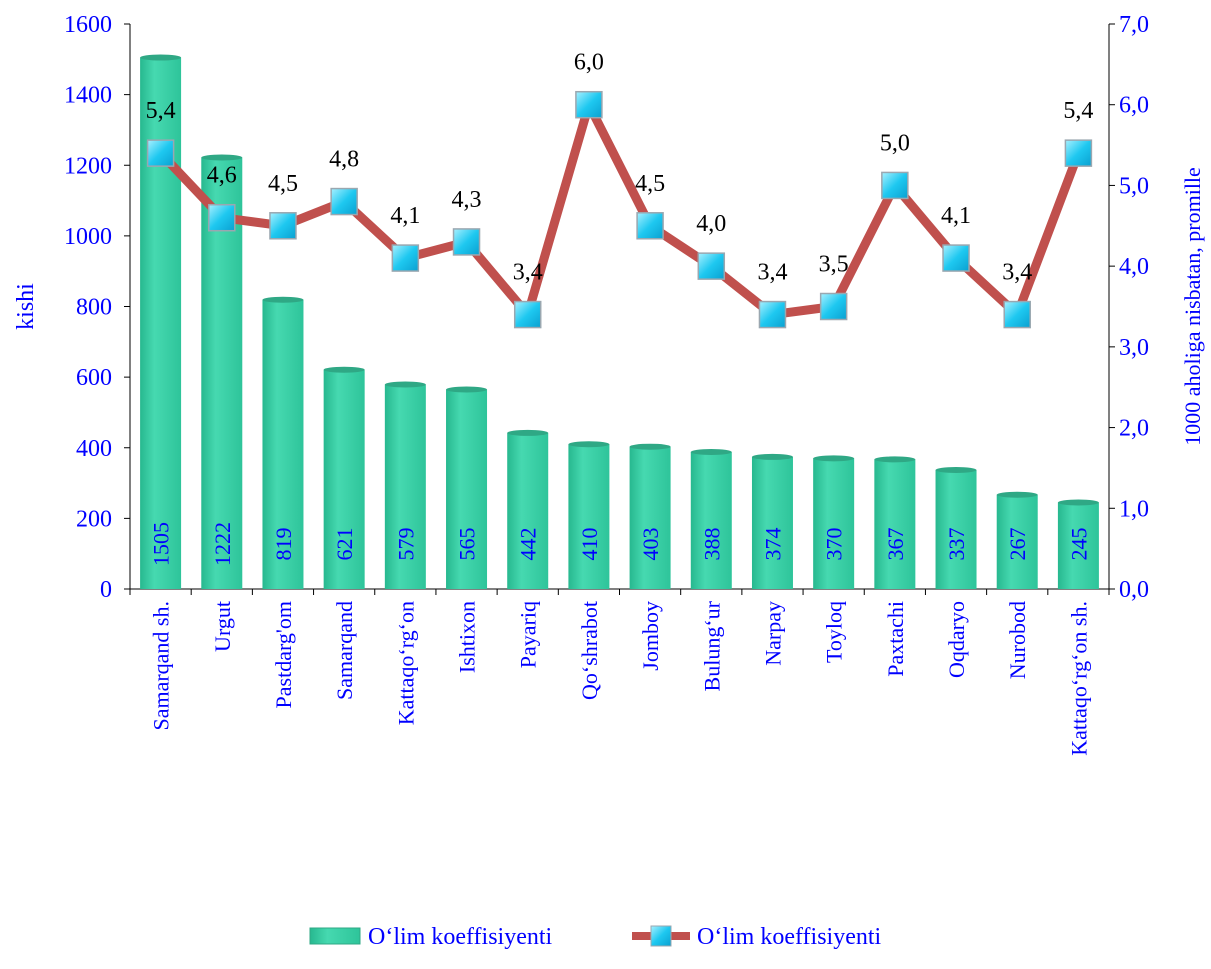 This screenshot has width=1211, height=969. Describe the element at coordinates (1134, 429) in the screenshot. I see `y-tick-label-right: 2,0` at that location.